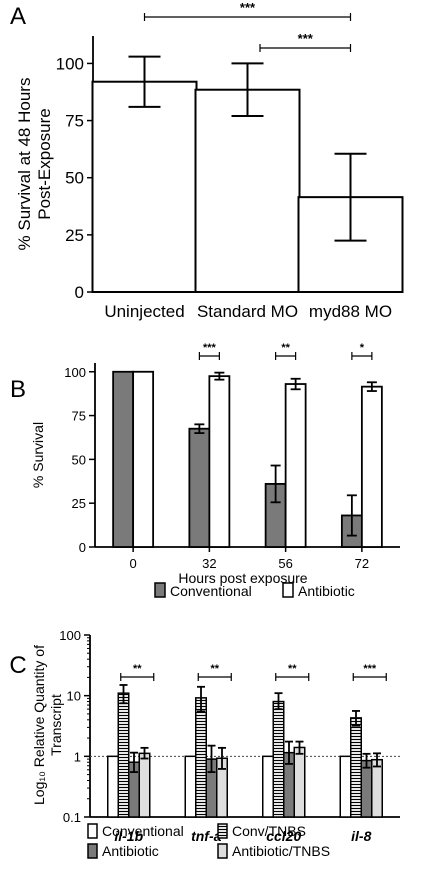 This screenshot has width=430, height=874. Describe the element at coordinates (292, 669) in the screenshot. I see `panel-c-sig-2-label: **` at that location.